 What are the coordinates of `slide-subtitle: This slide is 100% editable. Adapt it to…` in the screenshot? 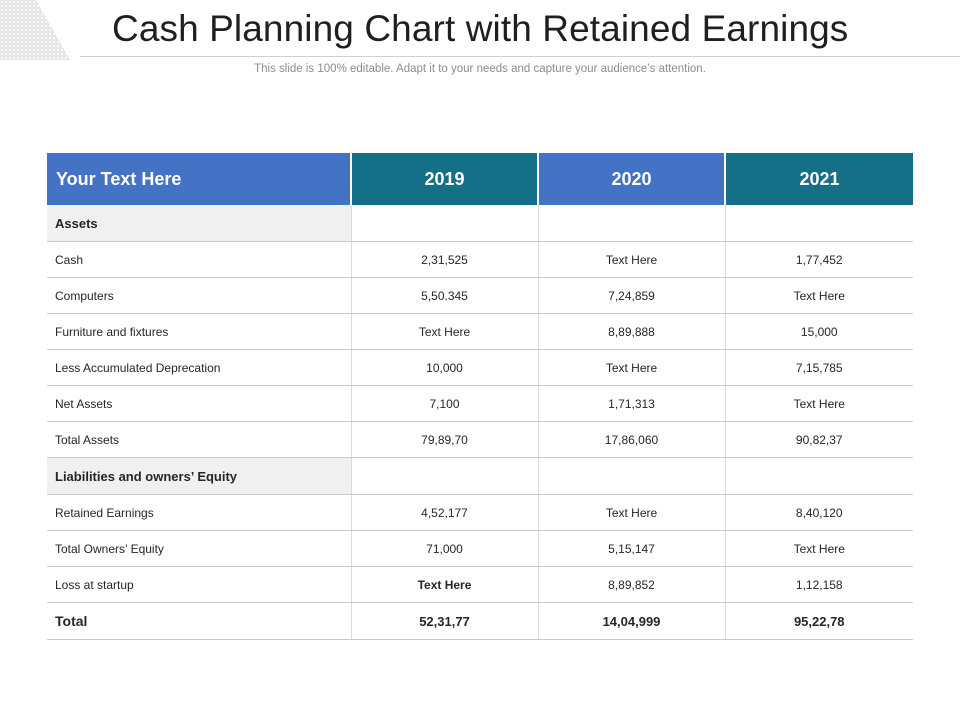 It's located at (480, 69).